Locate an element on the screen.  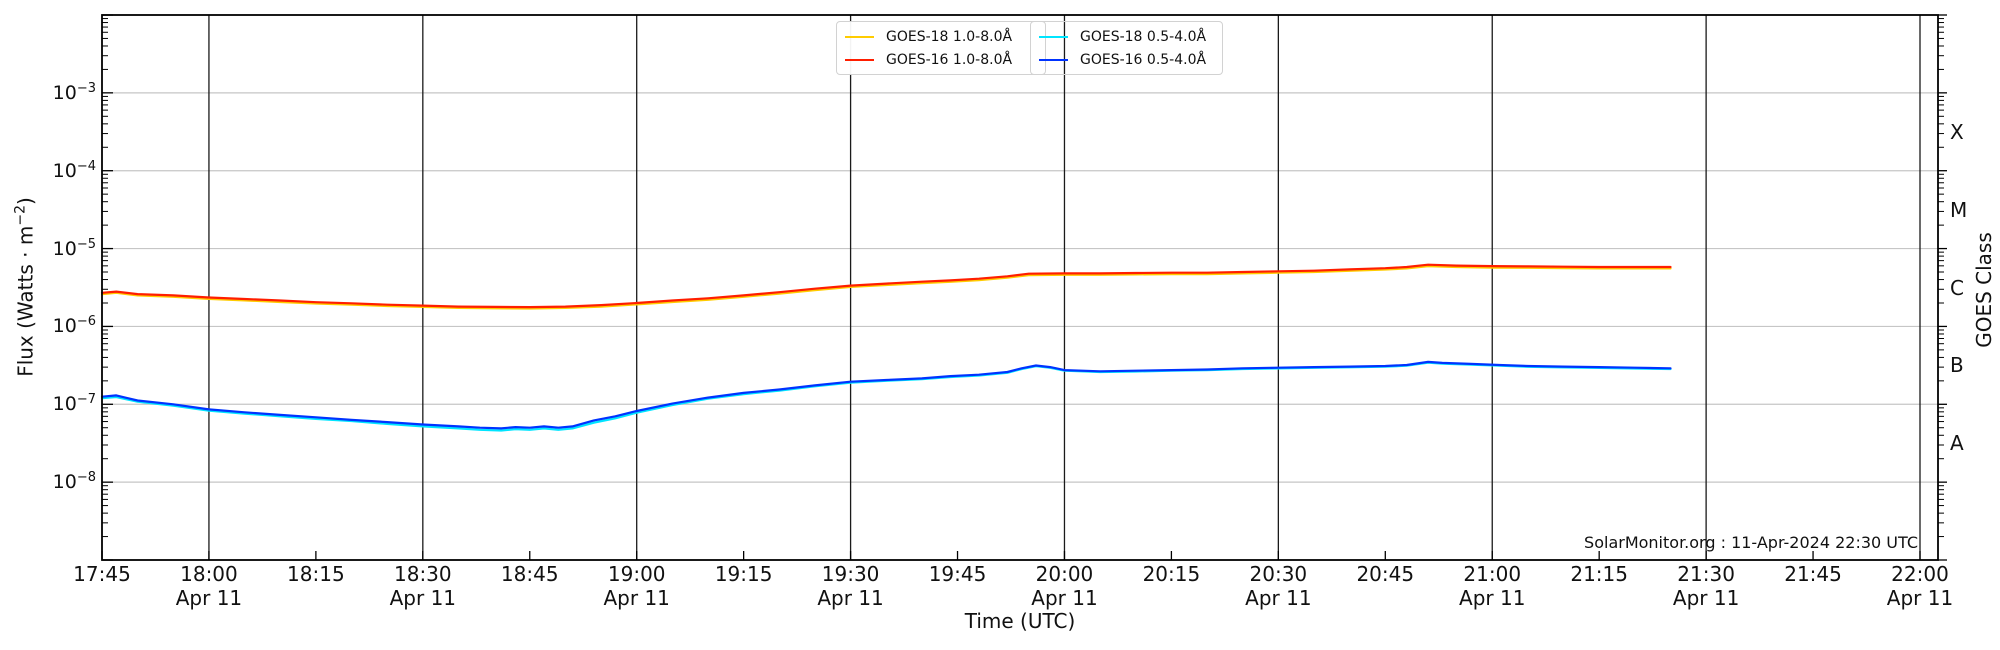
goes-class-label-b: B is located at coordinates (1957, 365).